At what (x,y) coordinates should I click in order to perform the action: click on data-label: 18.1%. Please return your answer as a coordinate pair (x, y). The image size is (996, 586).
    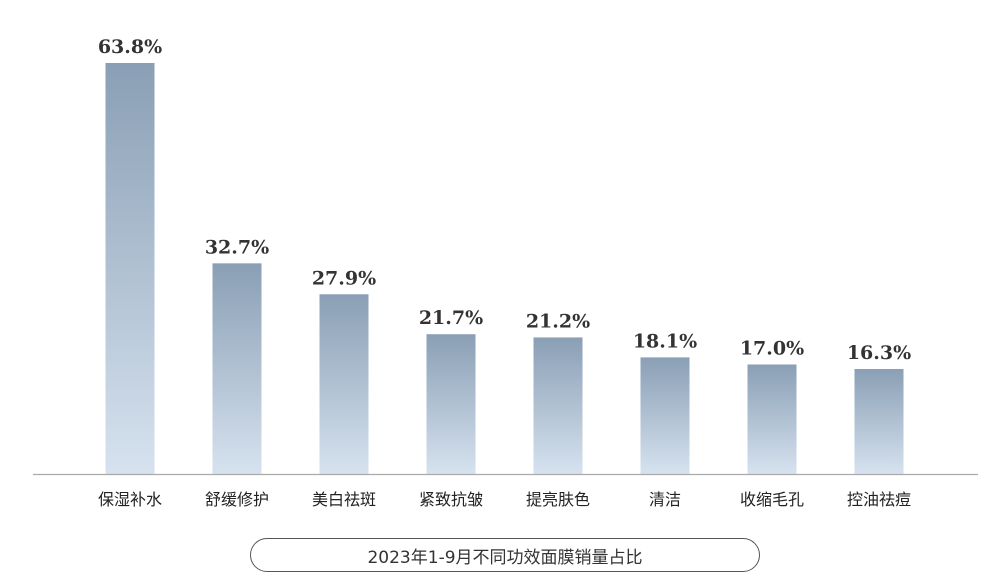
    Looking at the image, I should click on (665, 341).